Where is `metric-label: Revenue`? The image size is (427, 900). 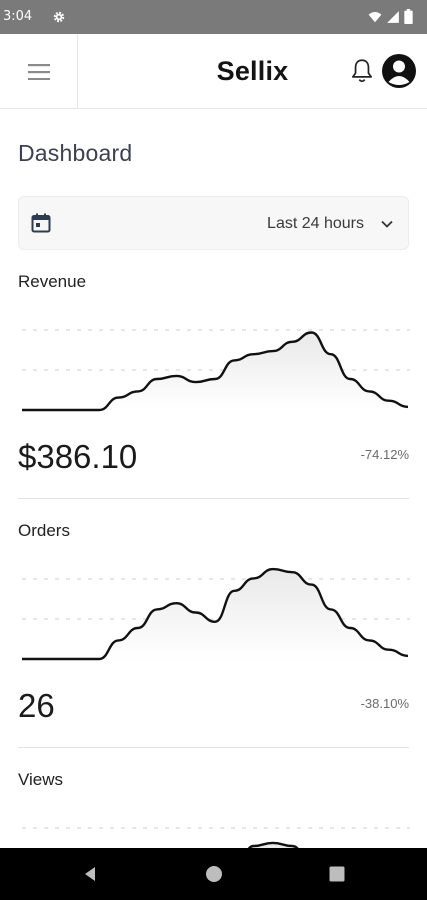
metric-label: Revenue is located at coordinates (52, 281).